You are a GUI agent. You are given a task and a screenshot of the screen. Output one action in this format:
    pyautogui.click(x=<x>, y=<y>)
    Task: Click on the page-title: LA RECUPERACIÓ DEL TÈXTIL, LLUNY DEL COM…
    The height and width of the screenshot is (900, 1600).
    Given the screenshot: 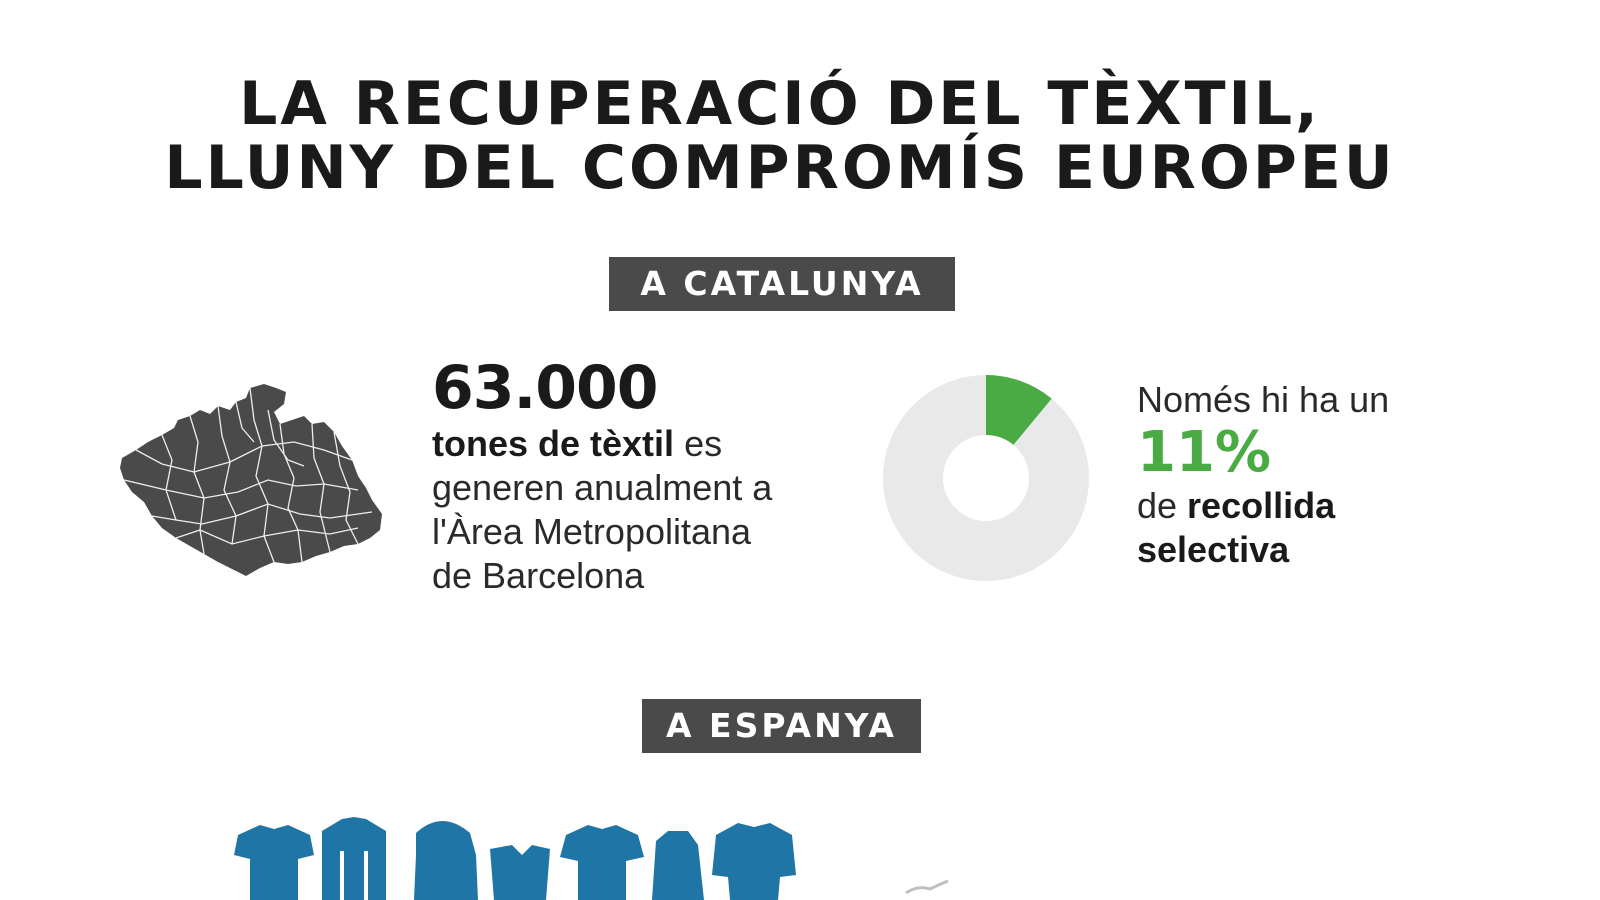 What is the action you would take?
    pyautogui.click(x=780, y=136)
    